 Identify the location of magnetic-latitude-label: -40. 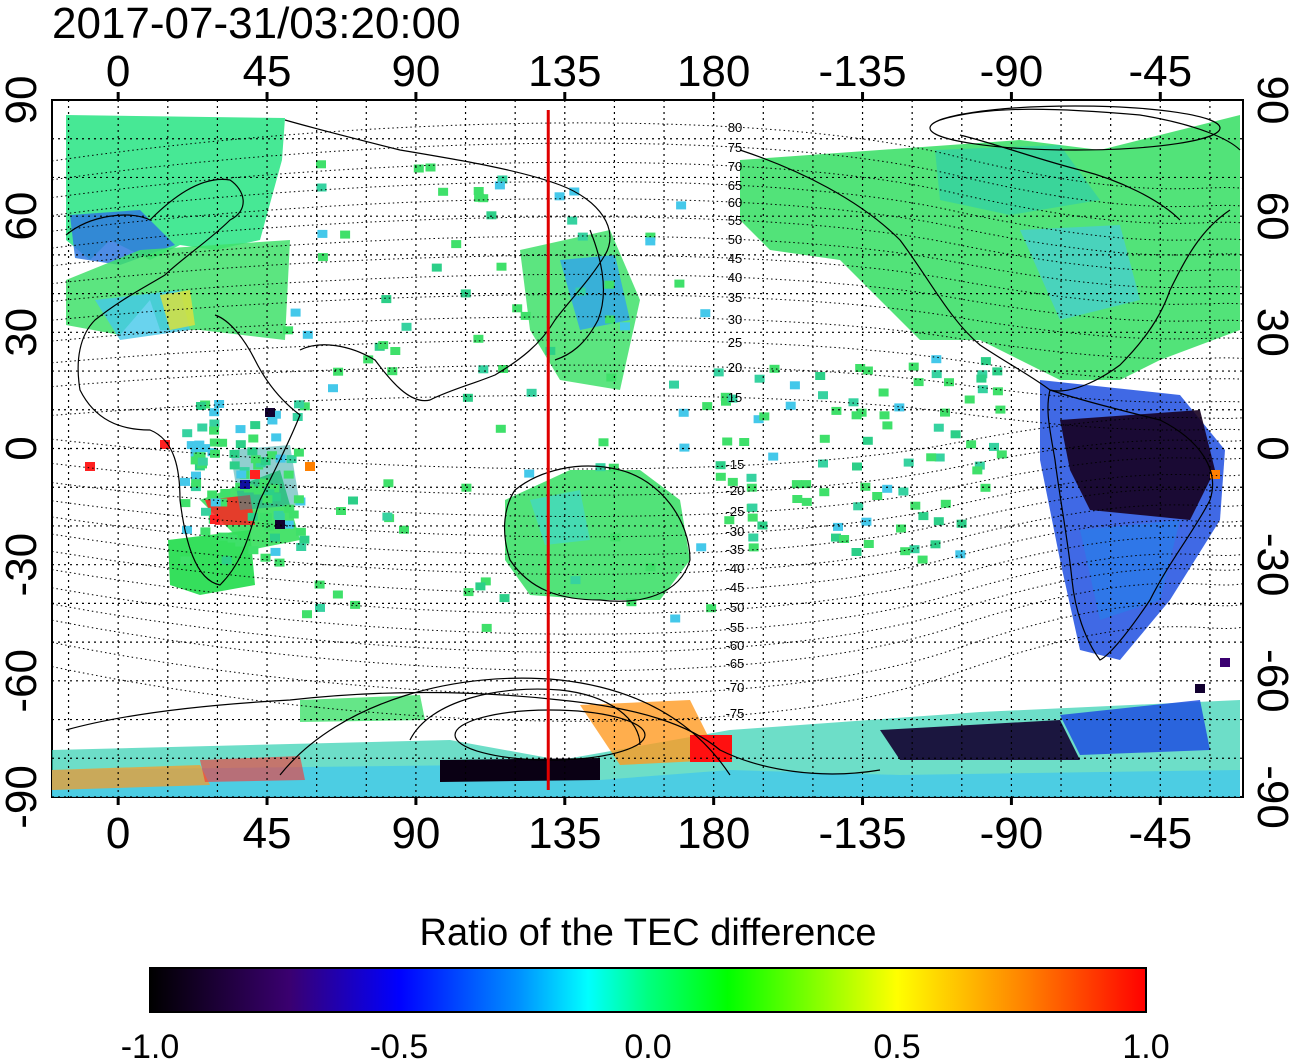
(735, 568).